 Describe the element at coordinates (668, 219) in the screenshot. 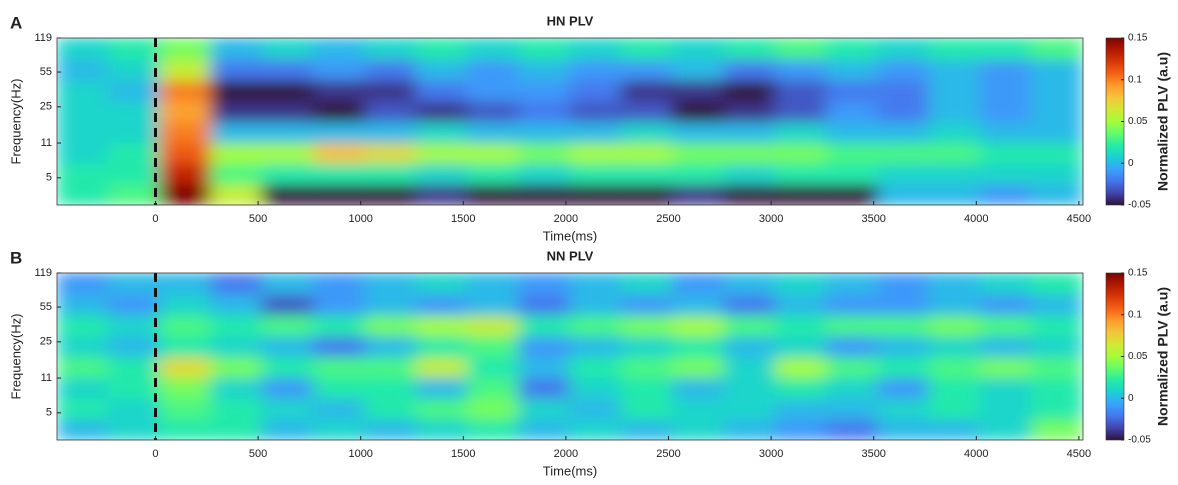

I see `x-tick-label: 2500` at that location.